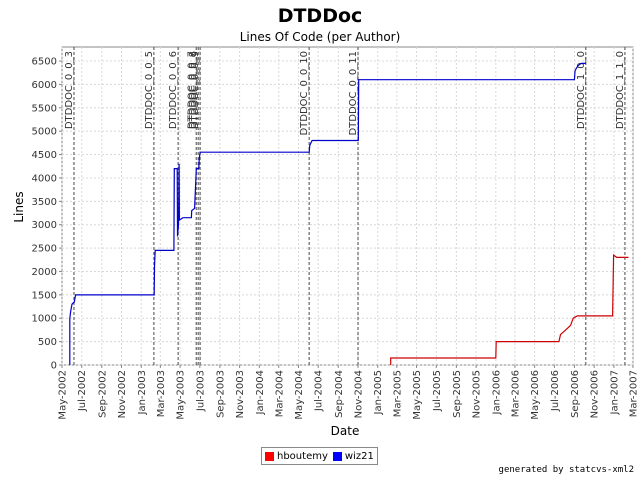 Image resolution: width=640 pixels, height=480 pixels. What do you see at coordinates (69, 90) in the screenshot?
I see `release-marker-label: DTDDOC_0_0_3` at bounding box center [69, 90].